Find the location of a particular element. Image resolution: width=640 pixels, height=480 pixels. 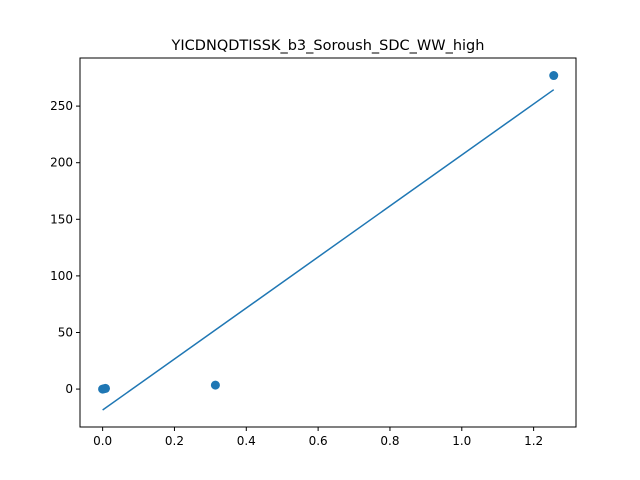

x-tick-label: 0.6 is located at coordinates (318, 441).